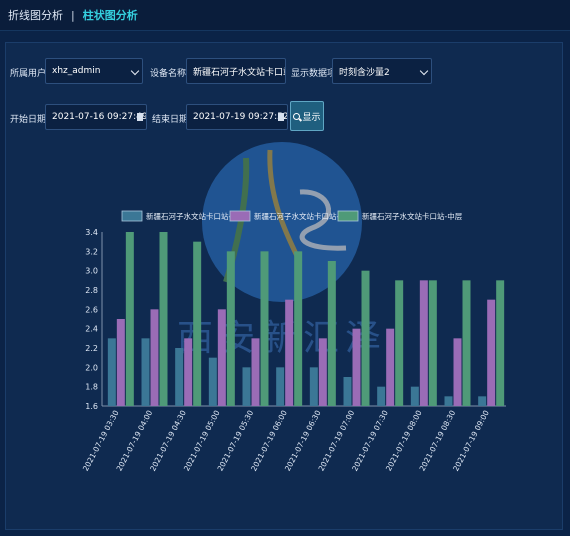  Describe the element at coordinates (175, 120) in the screenshot. I see `end-date-label: 结束日期：` at that location.